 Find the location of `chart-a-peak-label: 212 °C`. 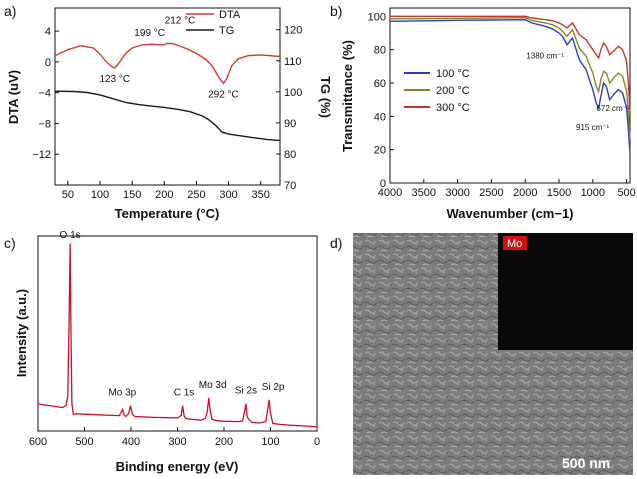

chart-a-peak-label: 212 °C is located at coordinates (180, 20).